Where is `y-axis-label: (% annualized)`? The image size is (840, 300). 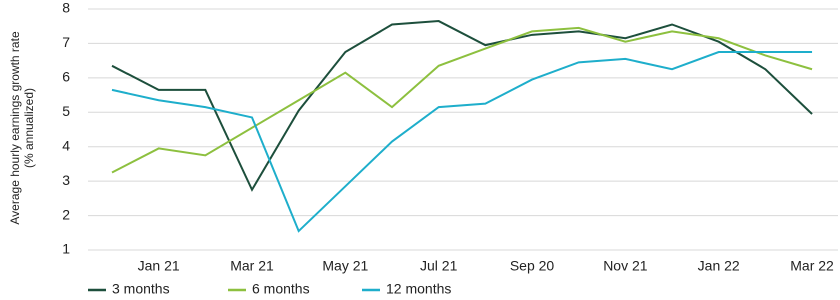
y-axis-label: (% annualized) is located at coordinates (29, 128).